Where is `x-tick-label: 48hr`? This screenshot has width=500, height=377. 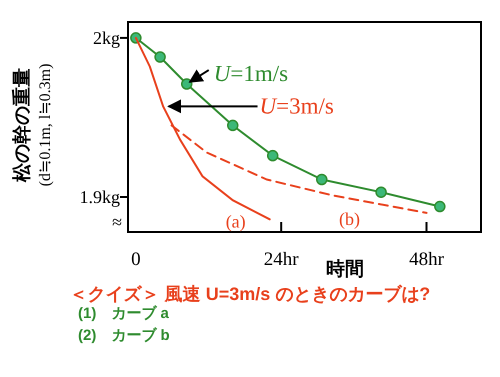 x-tick-label: 48hr is located at coordinates (427, 259).